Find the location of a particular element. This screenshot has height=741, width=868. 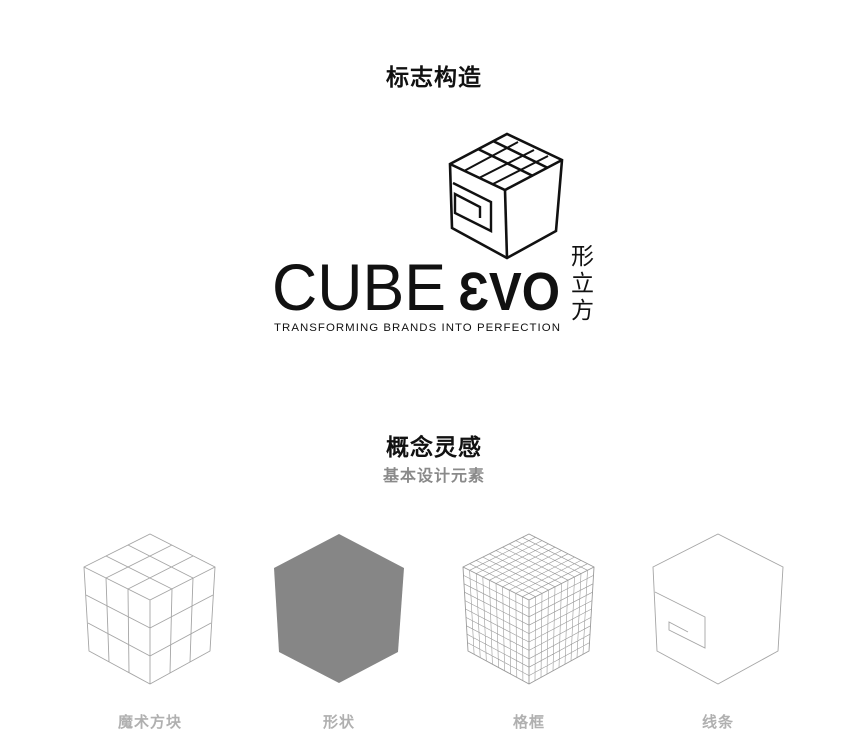

cube-evo-logo-icon is located at coordinates (506, 196).